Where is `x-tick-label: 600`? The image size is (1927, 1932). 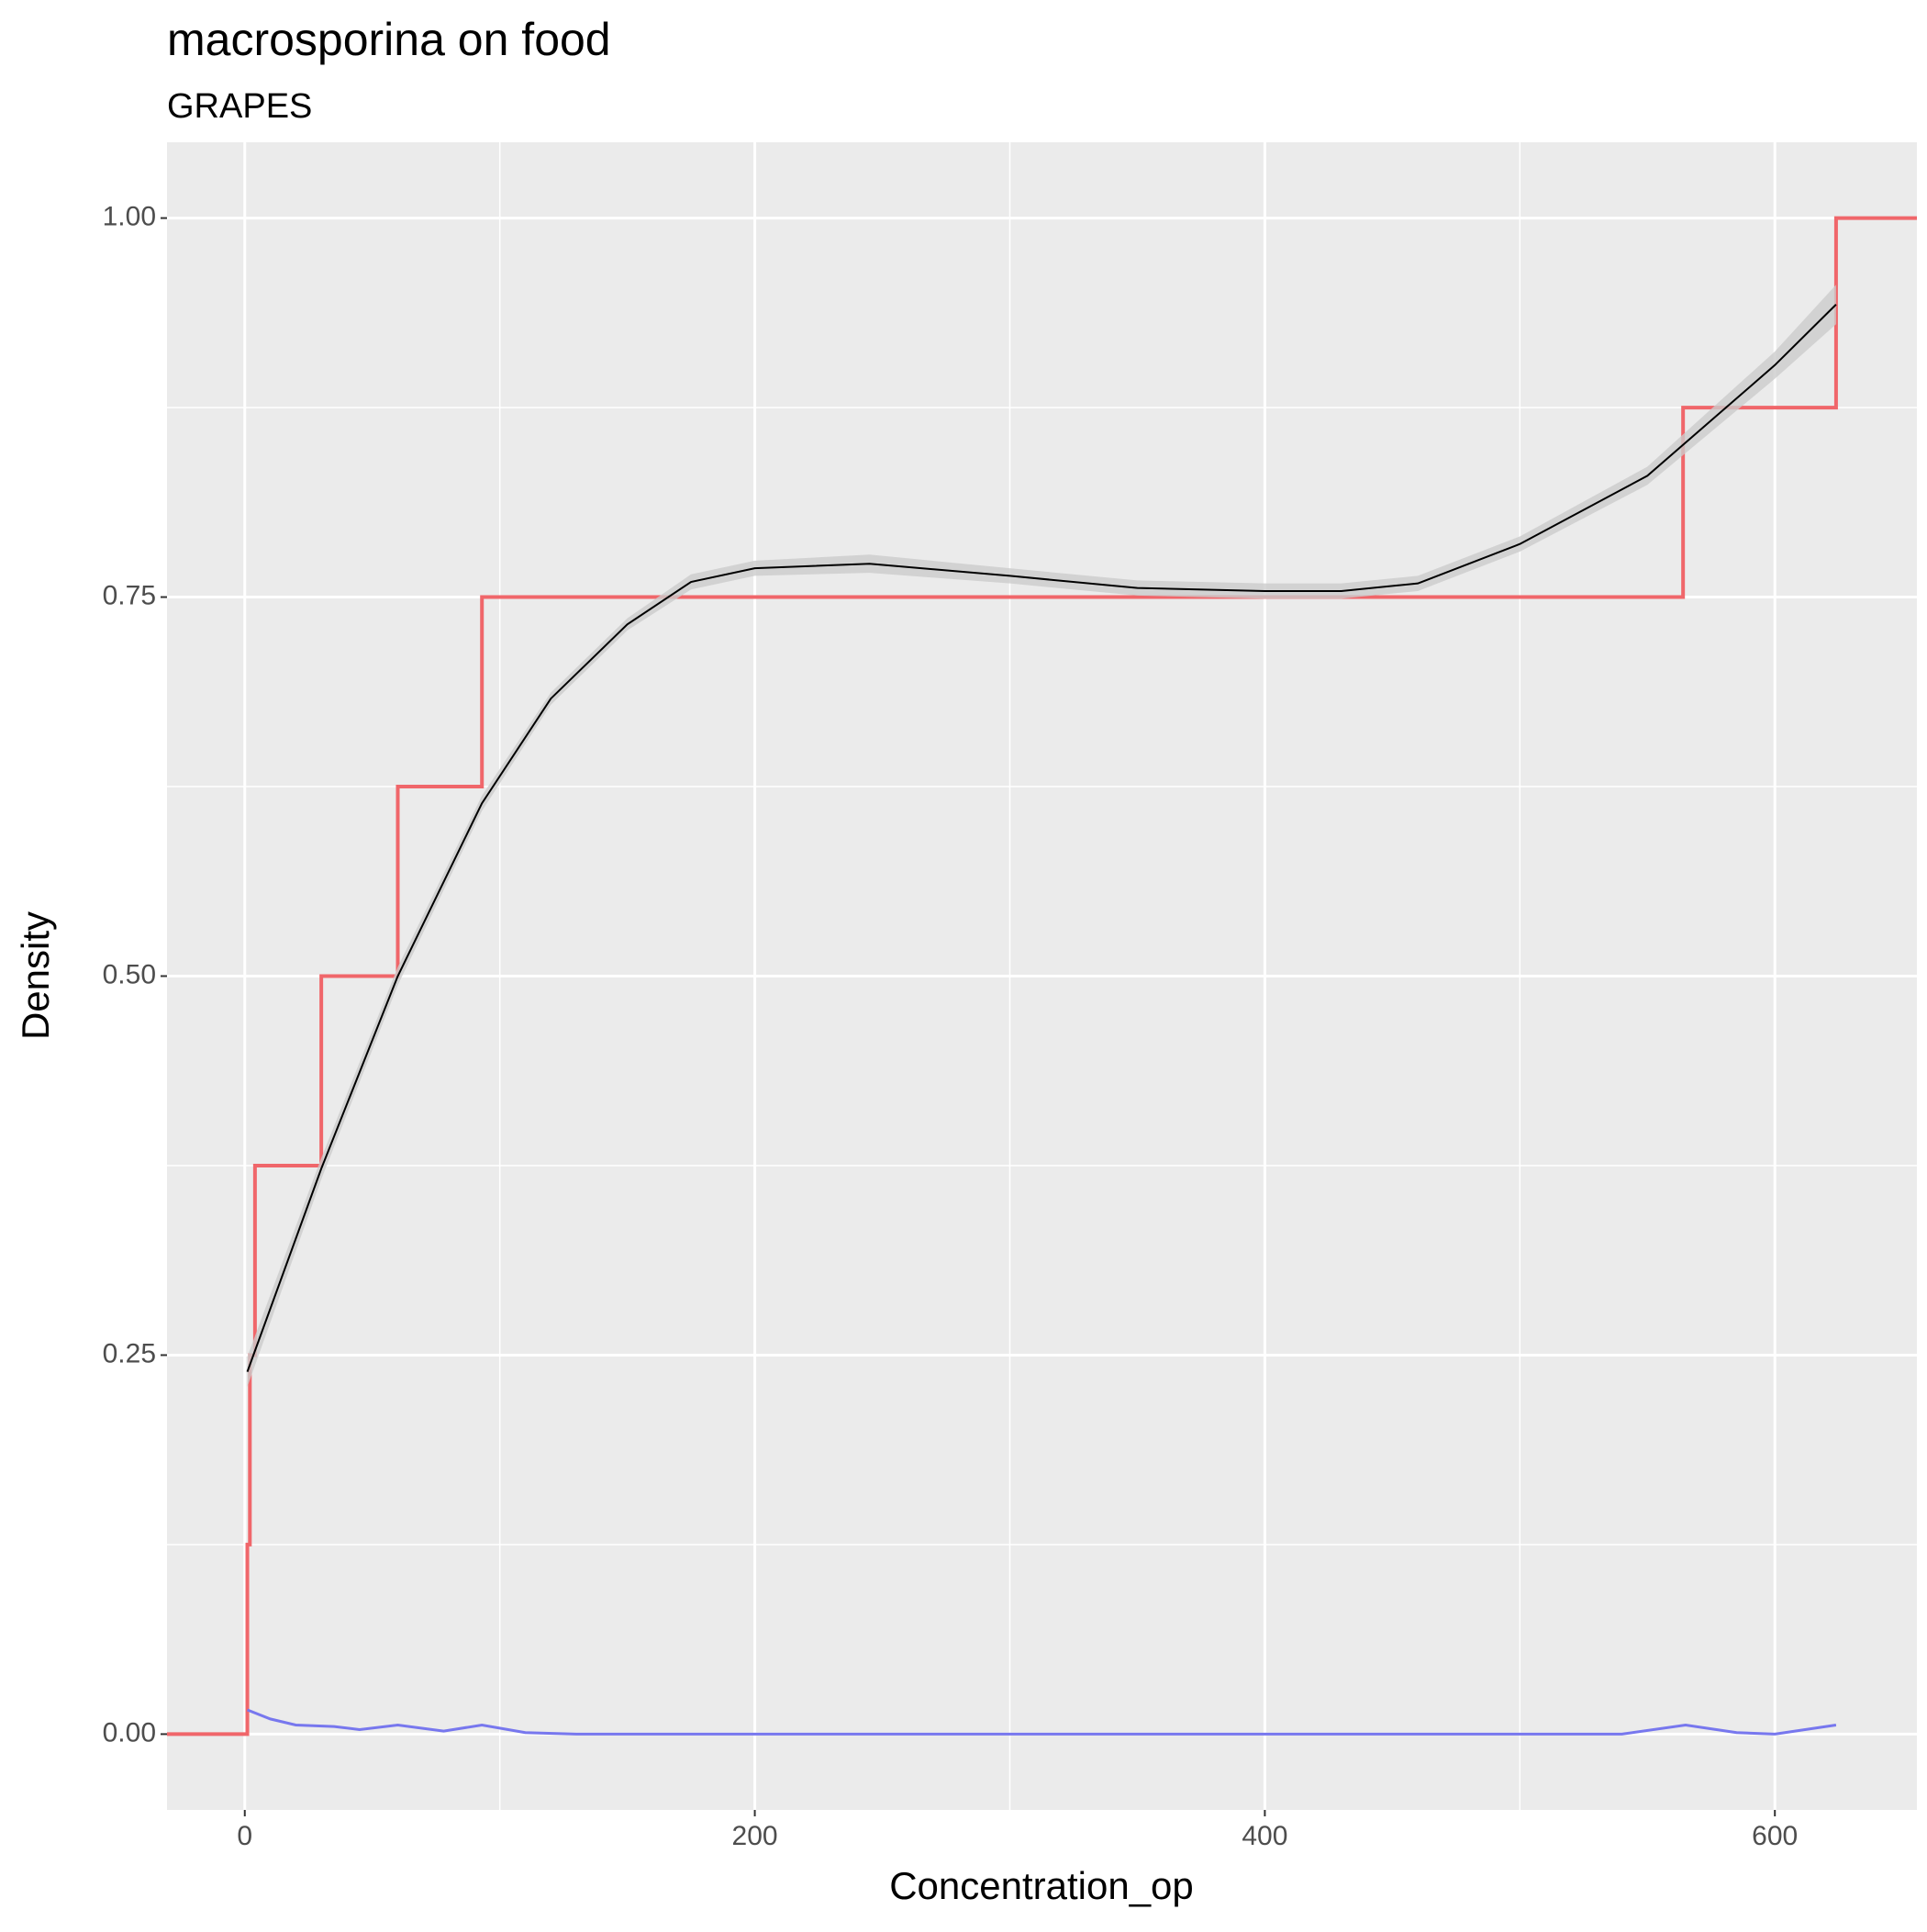 x-tick-label: 600 is located at coordinates (1775, 1836).